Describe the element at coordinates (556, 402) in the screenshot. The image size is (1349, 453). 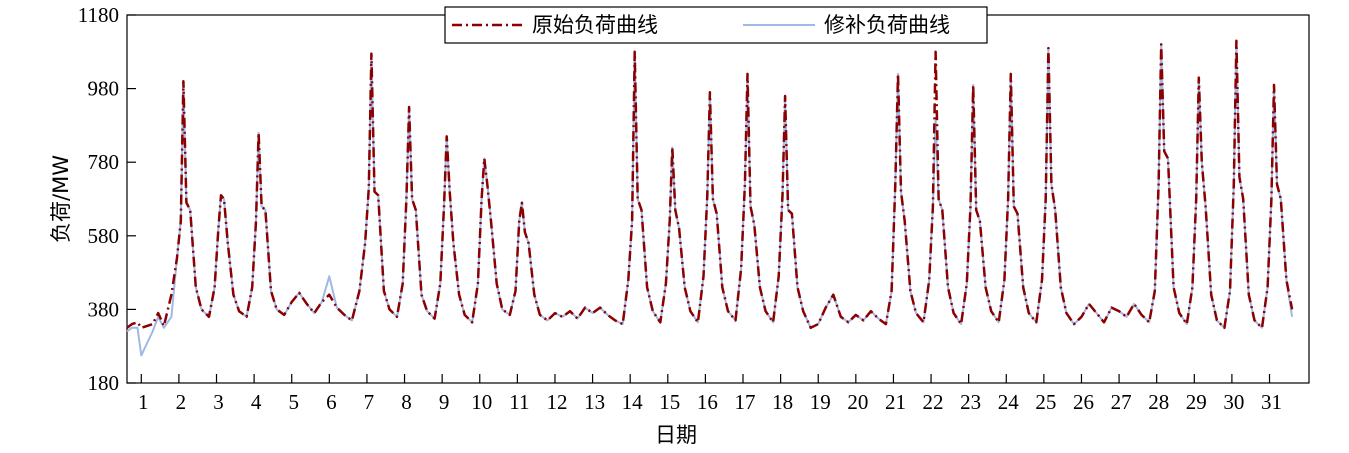
I see `x-tick-label: 12` at that location.